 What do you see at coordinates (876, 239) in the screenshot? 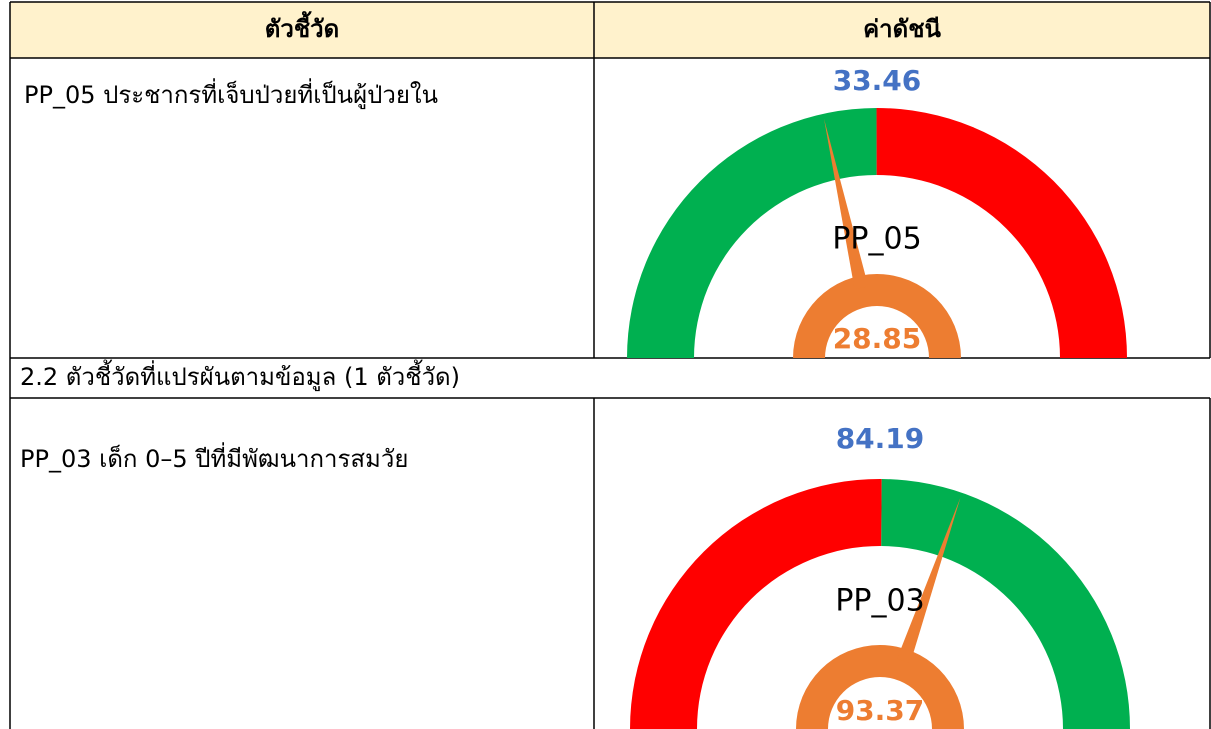
I see `gauge-label: PP_05` at bounding box center [876, 239].